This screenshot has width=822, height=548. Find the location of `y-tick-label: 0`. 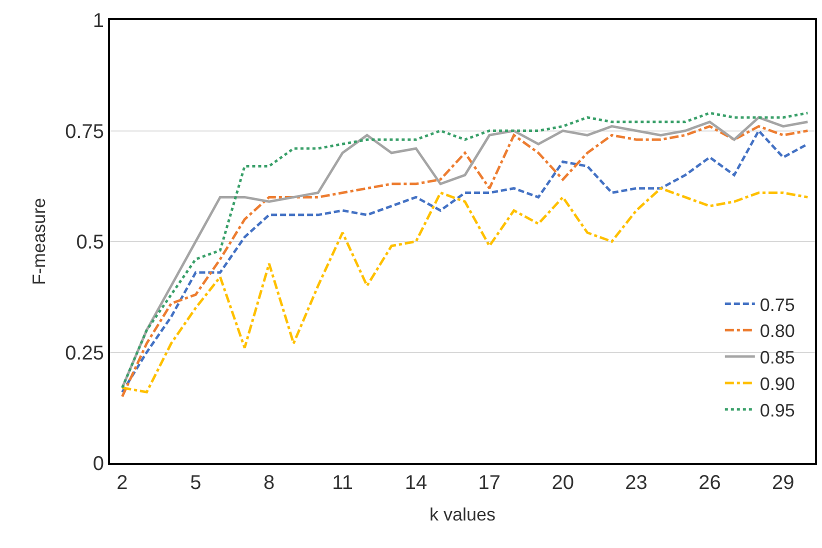

y-tick-label: 0 is located at coordinates (98, 464).